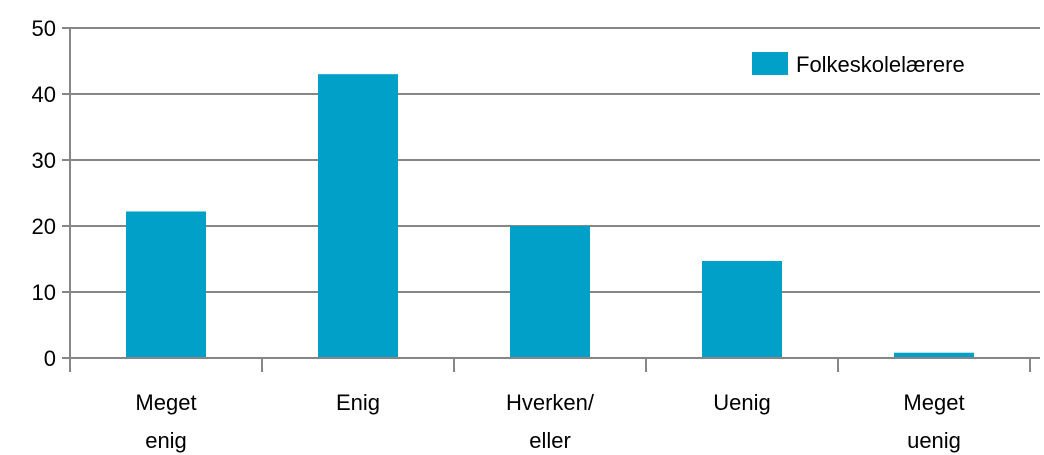 This screenshot has width=1044, height=455. What do you see at coordinates (51, 194) in the screenshot?
I see `y-axis-ticks: 0 10 20 30 40 50` at bounding box center [51, 194].